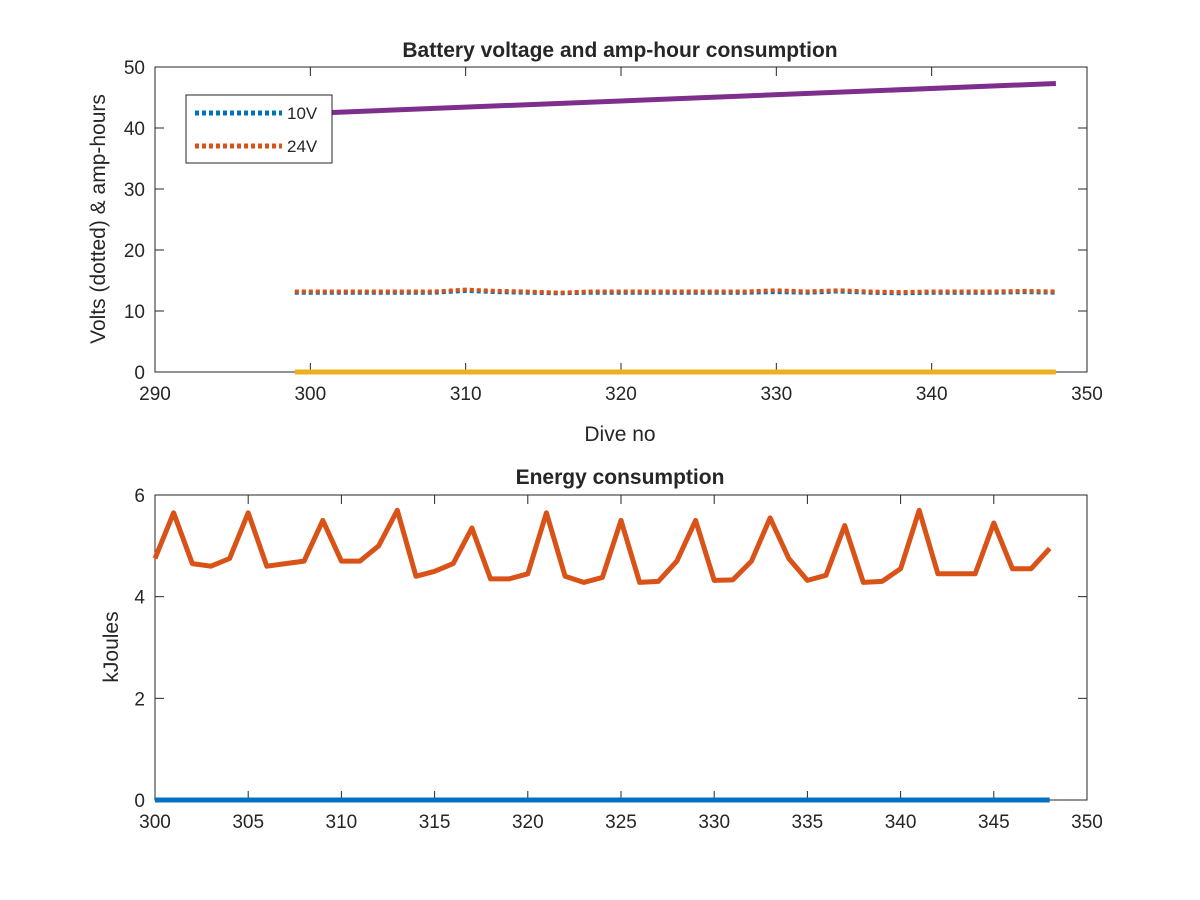 The image size is (1200, 900). I want to click on y-tick-label: 6, so click(139, 496).